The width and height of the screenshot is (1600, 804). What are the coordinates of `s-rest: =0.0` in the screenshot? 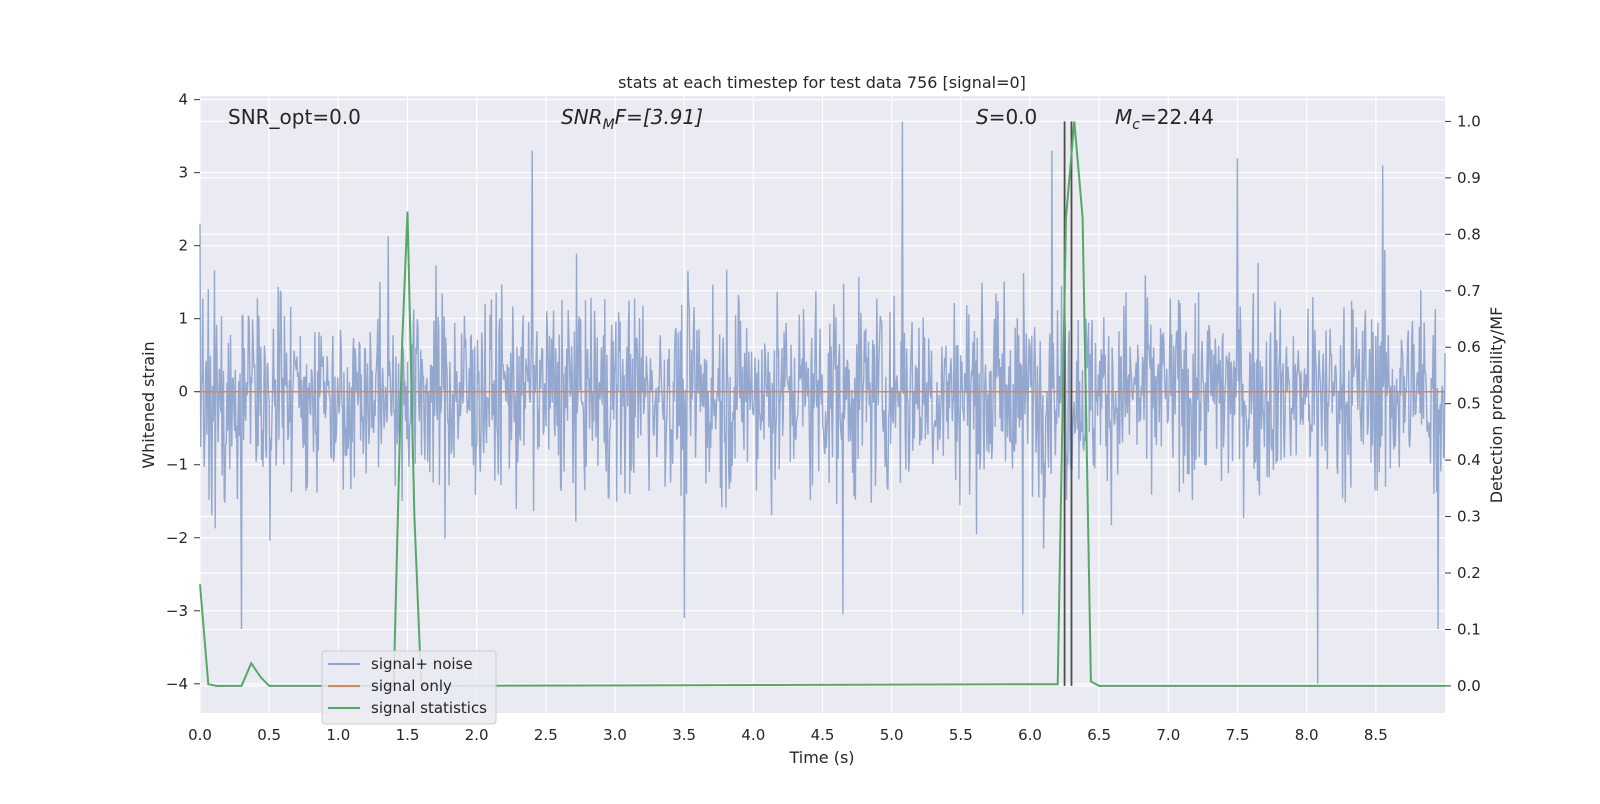 It's located at (1013, 117).